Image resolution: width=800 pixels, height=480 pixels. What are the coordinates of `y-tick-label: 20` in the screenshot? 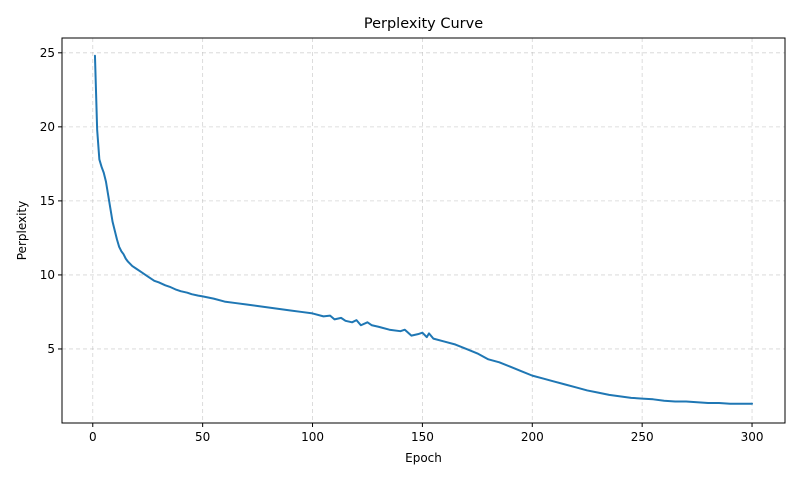 It's located at (47, 127).